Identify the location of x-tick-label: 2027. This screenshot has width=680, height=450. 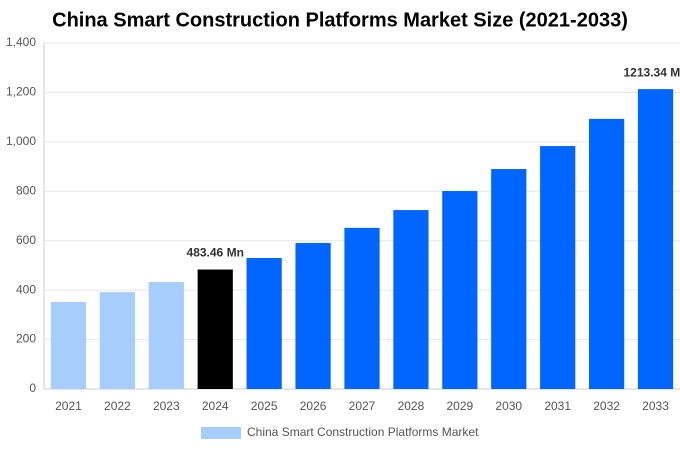
(362, 406).